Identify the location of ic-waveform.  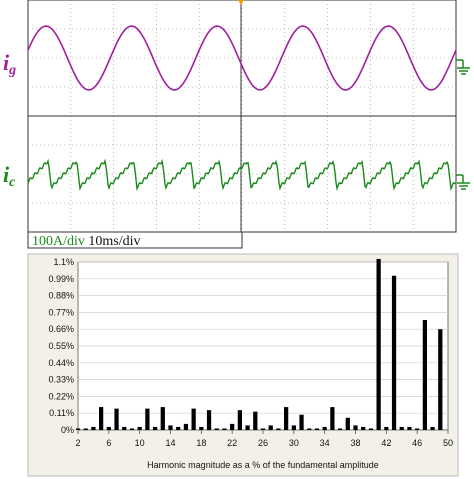
(242, 175).